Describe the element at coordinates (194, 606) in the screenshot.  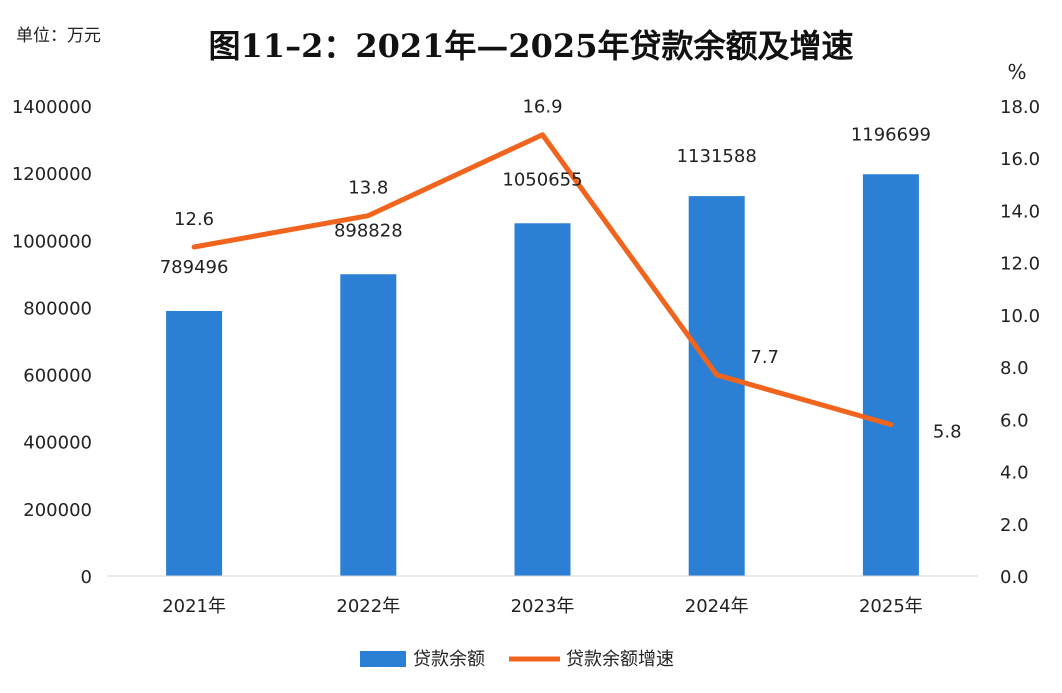
I see `x-tick-label: 2021年` at that location.